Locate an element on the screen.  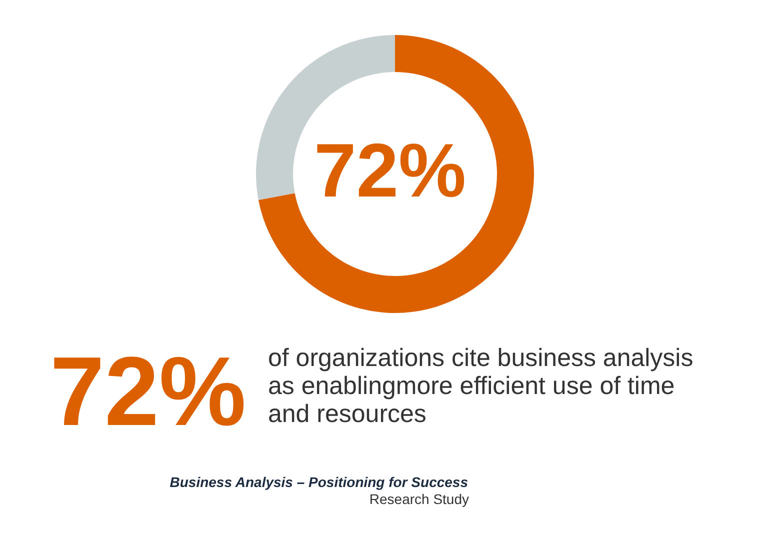
text: of organizations cite business analysis as enablingmore efficient use of time and resources is located at coordinates (481, 386).